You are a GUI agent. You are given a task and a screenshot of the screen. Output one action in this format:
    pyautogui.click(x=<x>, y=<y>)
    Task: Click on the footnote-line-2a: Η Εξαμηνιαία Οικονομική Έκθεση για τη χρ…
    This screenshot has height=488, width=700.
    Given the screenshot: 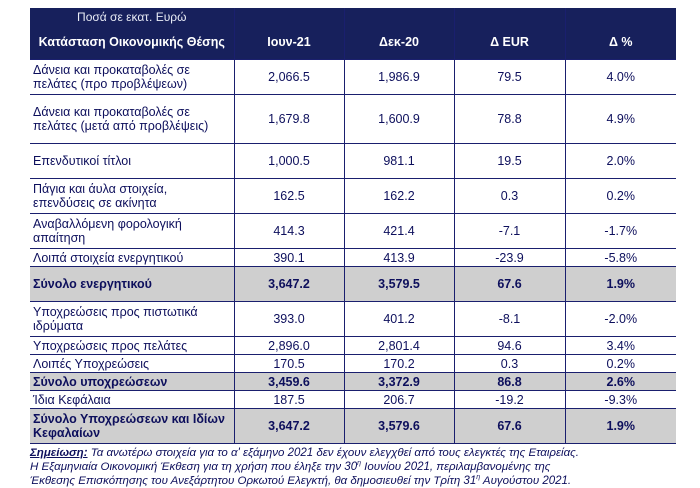 What is the action you would take?
    pyautogui.click(x=194, y=467)
    